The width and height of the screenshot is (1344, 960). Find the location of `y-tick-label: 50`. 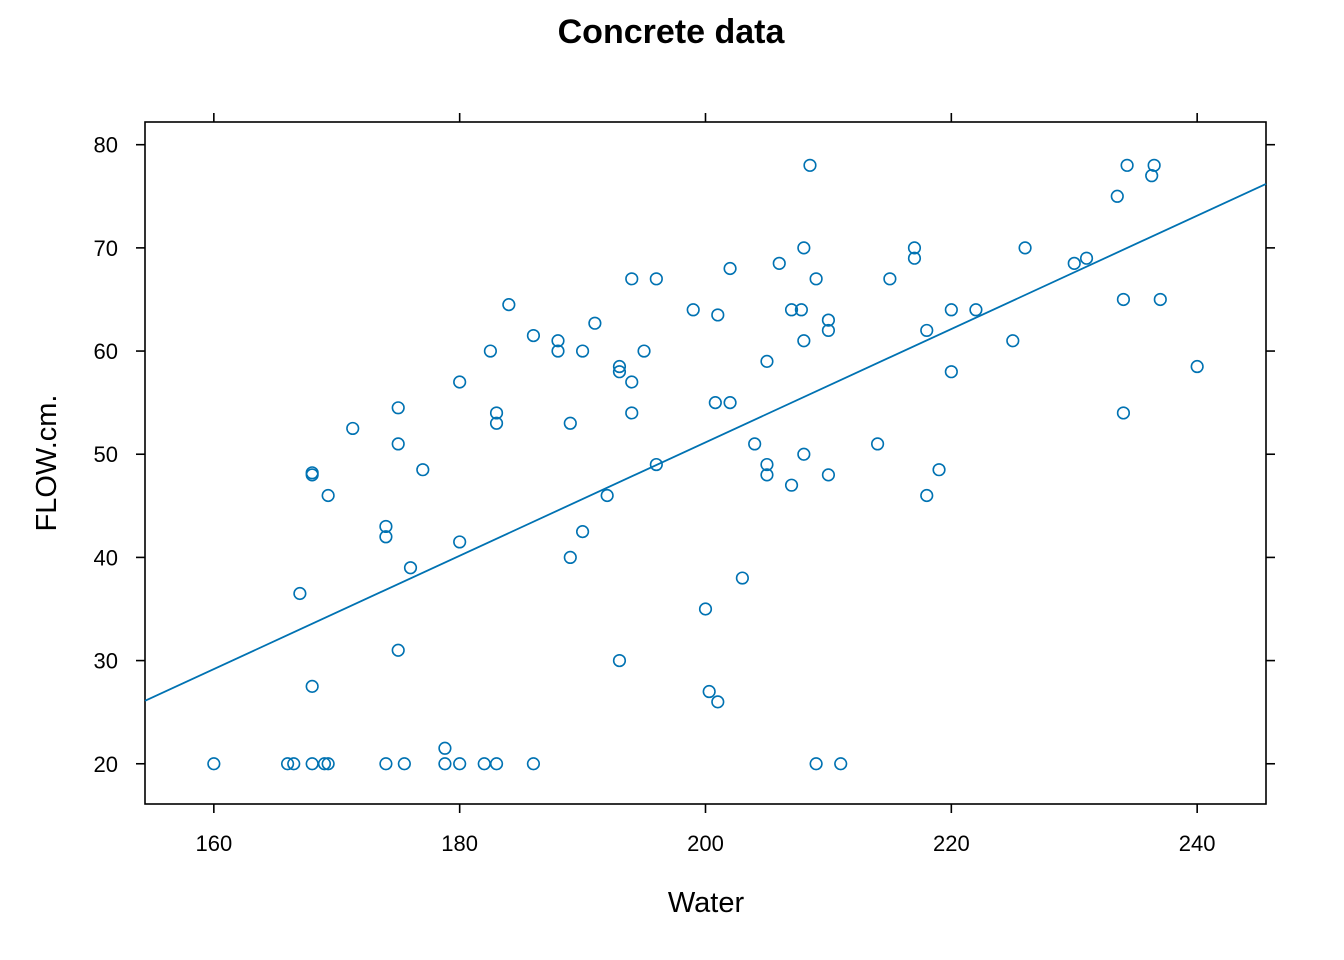

y-tick-label: 50 is located at coordinates (106, 454).